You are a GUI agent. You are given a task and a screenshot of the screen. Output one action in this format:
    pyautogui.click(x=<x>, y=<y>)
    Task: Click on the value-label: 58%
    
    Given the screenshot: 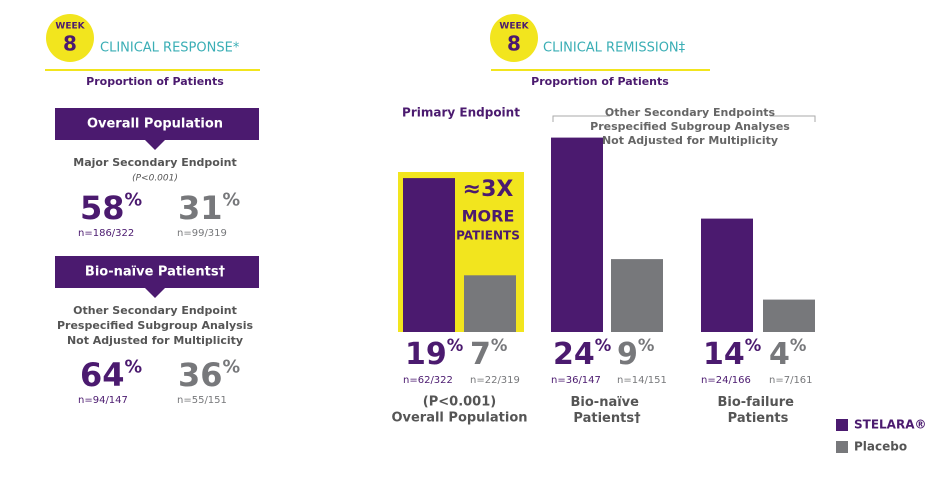 What is the action you would take?
    pyautogui.click(x=111, y=208)
    